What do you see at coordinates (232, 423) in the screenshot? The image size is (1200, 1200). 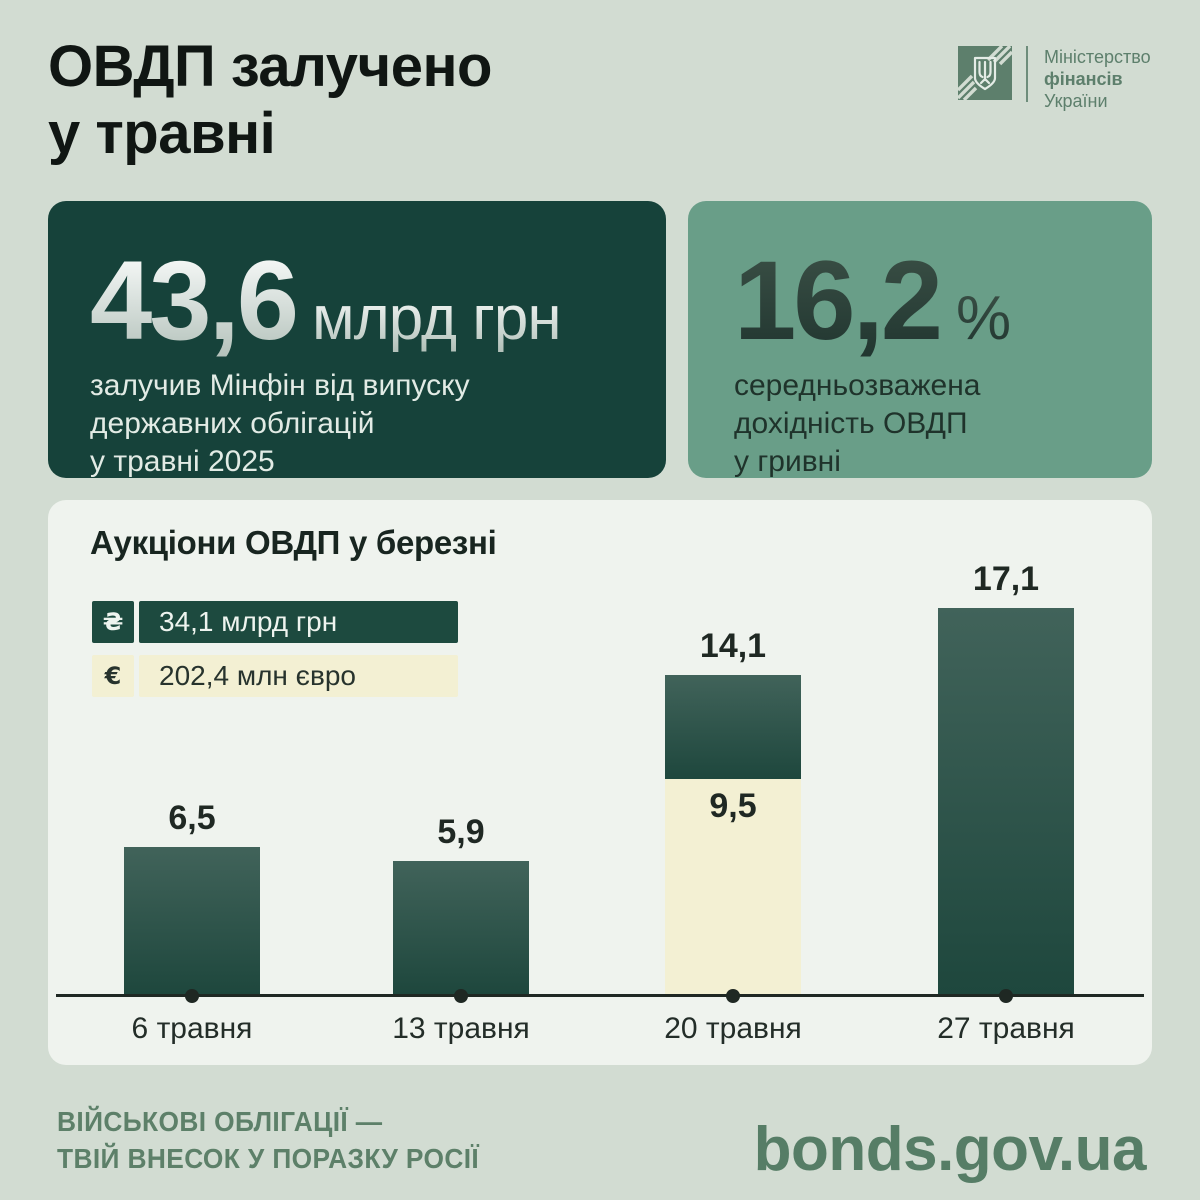 I see `raised-desc-line2: державних облігацій` at bounding box center [232, 423].